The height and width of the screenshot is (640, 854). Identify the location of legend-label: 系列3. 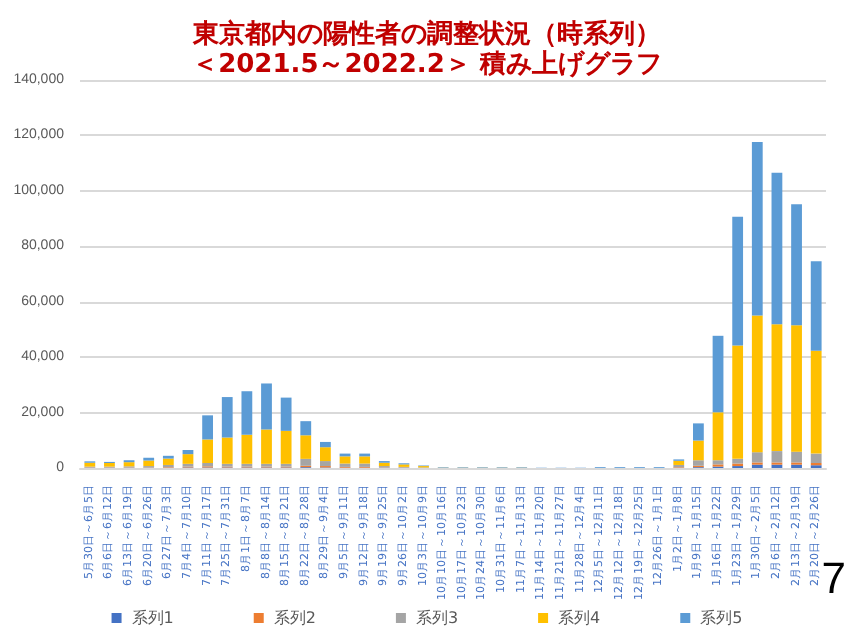
(437, 618).